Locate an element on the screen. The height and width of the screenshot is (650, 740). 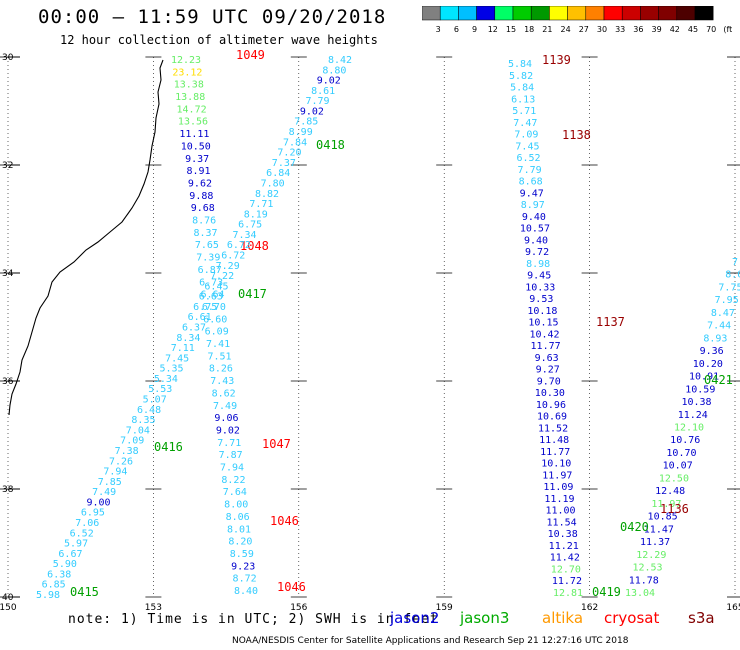
wave-height-reading: 8.34 is located at coordinates (188, 338).